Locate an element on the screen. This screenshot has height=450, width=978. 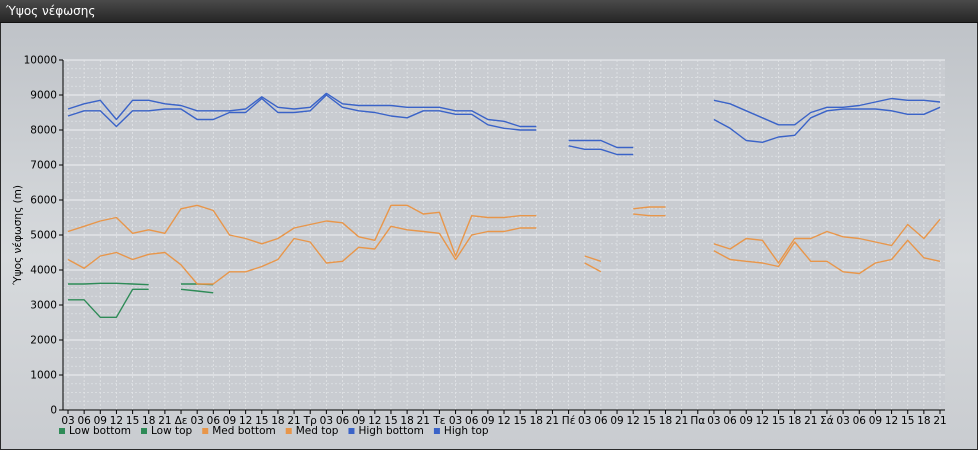
y-tick-label: 10000 is located at coordinates (40, 61).